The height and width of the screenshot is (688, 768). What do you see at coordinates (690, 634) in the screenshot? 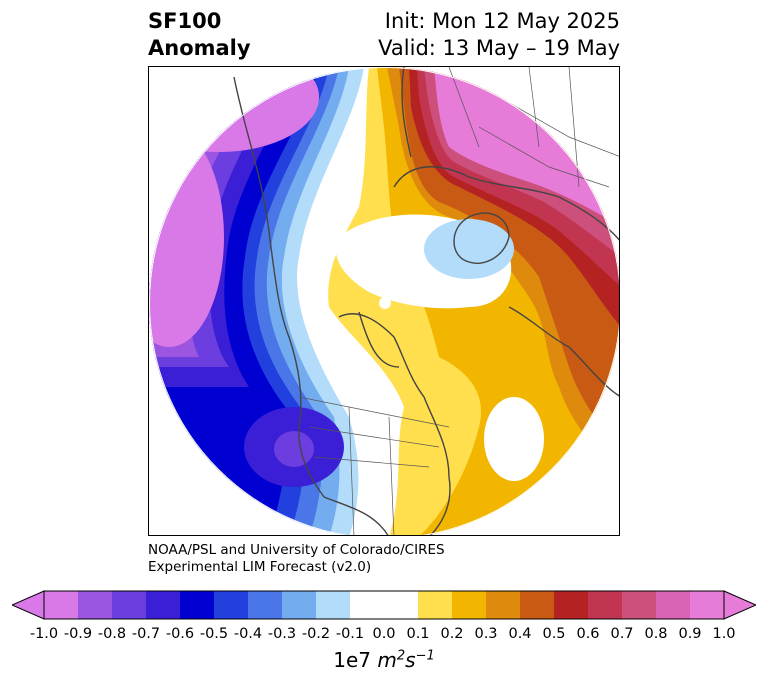
I see `colorbar-tick-label: 0.9` at bounding box center [690, 634].